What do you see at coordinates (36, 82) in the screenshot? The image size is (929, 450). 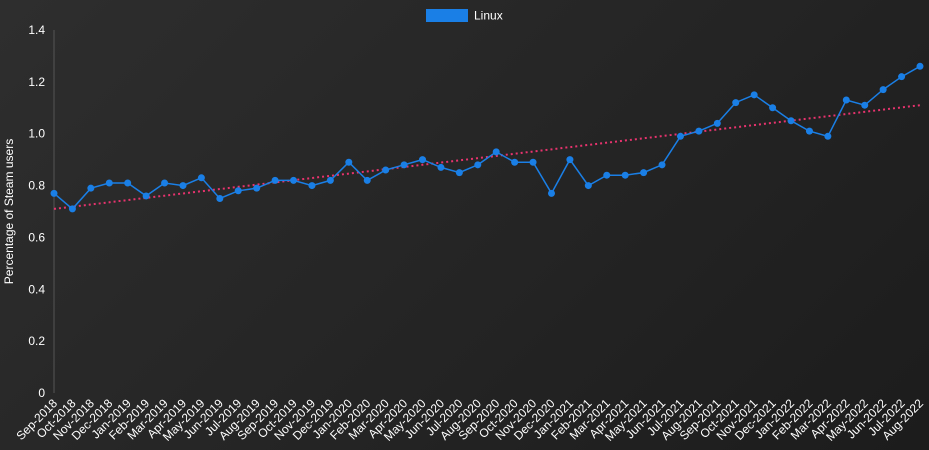 I see `y-tick-label: 1.2` at bounding box center [36, 82].